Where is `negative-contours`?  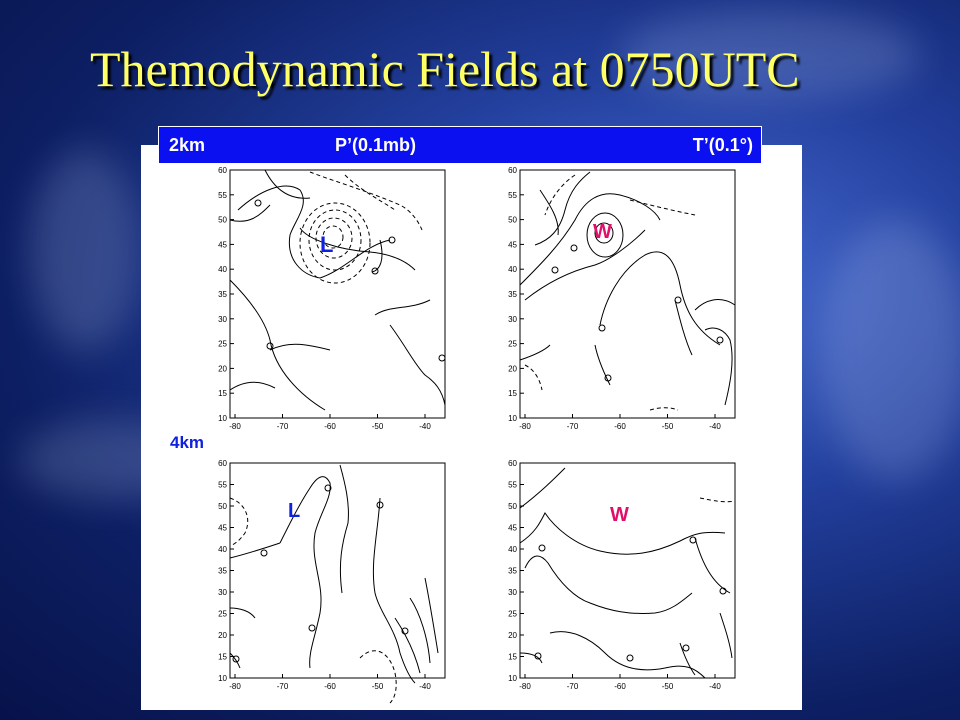 negative-contours is located at coordinates (361, 227).